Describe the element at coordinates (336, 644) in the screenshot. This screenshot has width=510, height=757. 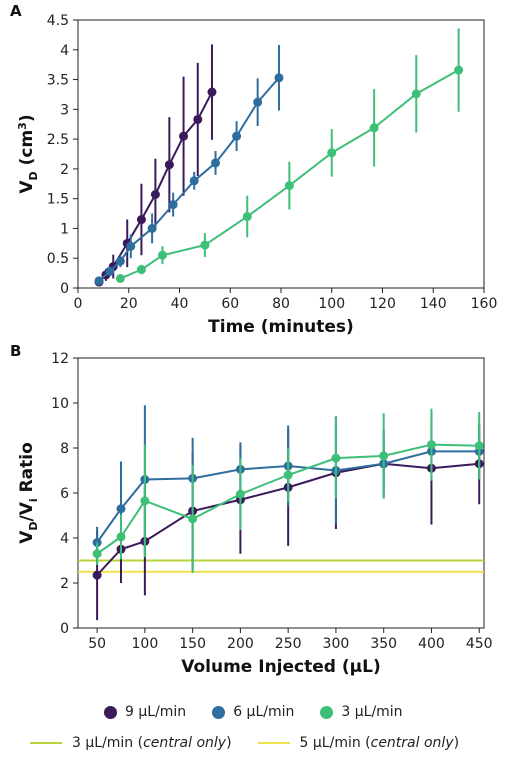
I see `x-tick-label-b-300: 300` at that location.